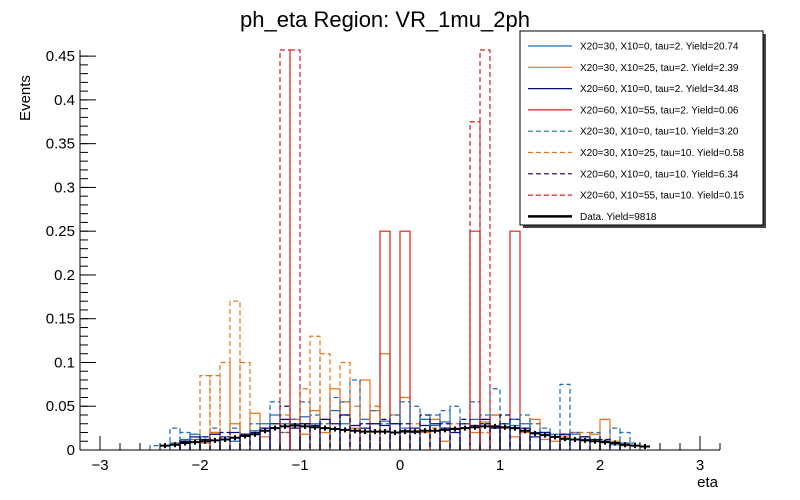 This screenshot has width=800, height=500. Describe the element at coordinates (60, 406) in the screenshot. I see `y-tick-label: 0.05` at that location.